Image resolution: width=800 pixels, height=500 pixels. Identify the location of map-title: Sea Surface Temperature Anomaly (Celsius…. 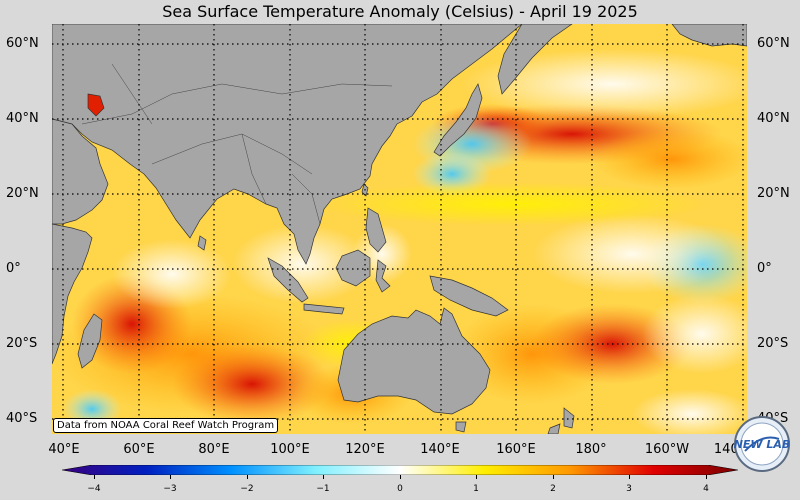
(400, 11).